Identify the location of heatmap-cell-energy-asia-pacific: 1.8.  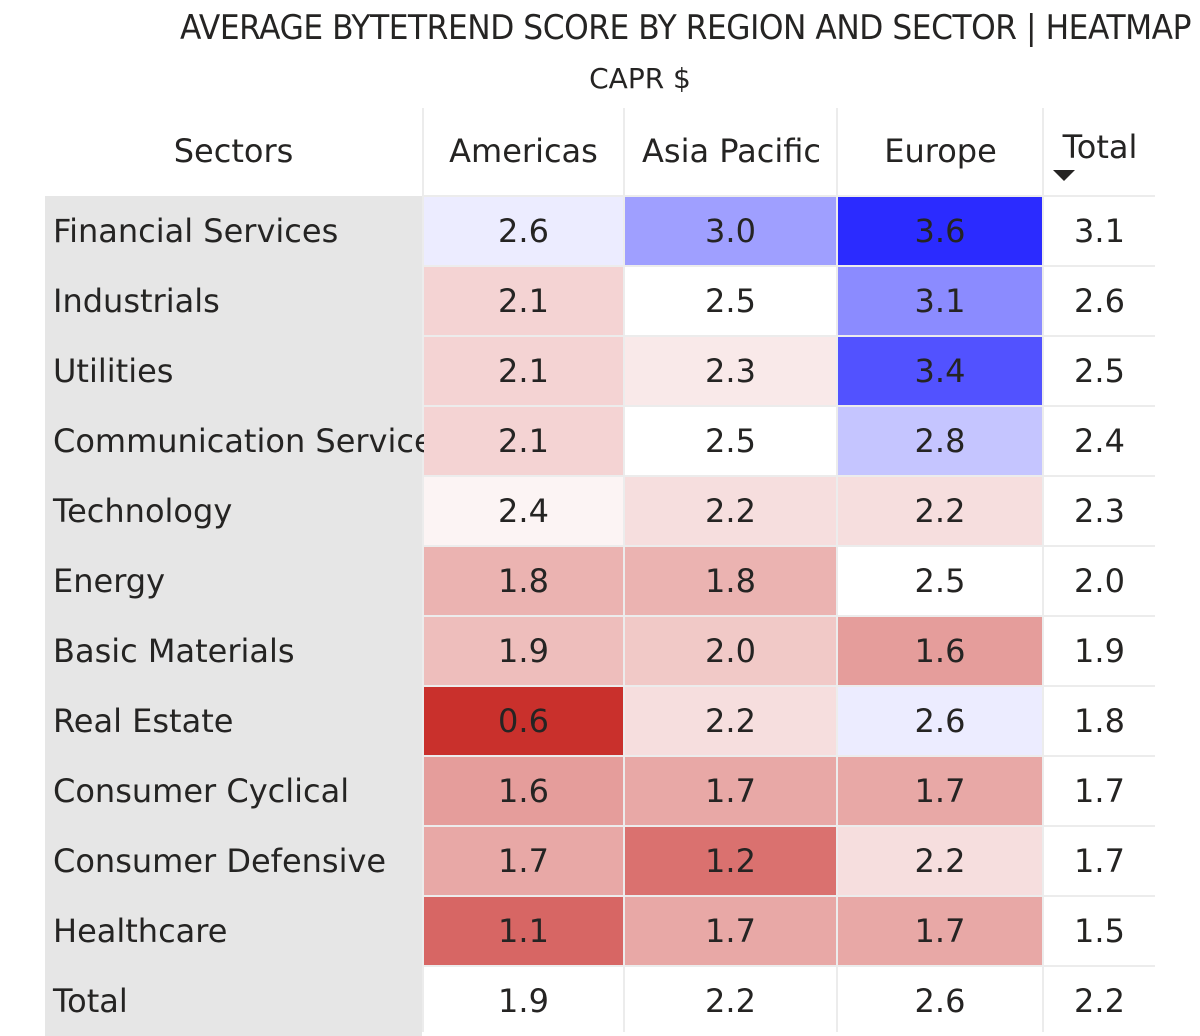
(730, 581).